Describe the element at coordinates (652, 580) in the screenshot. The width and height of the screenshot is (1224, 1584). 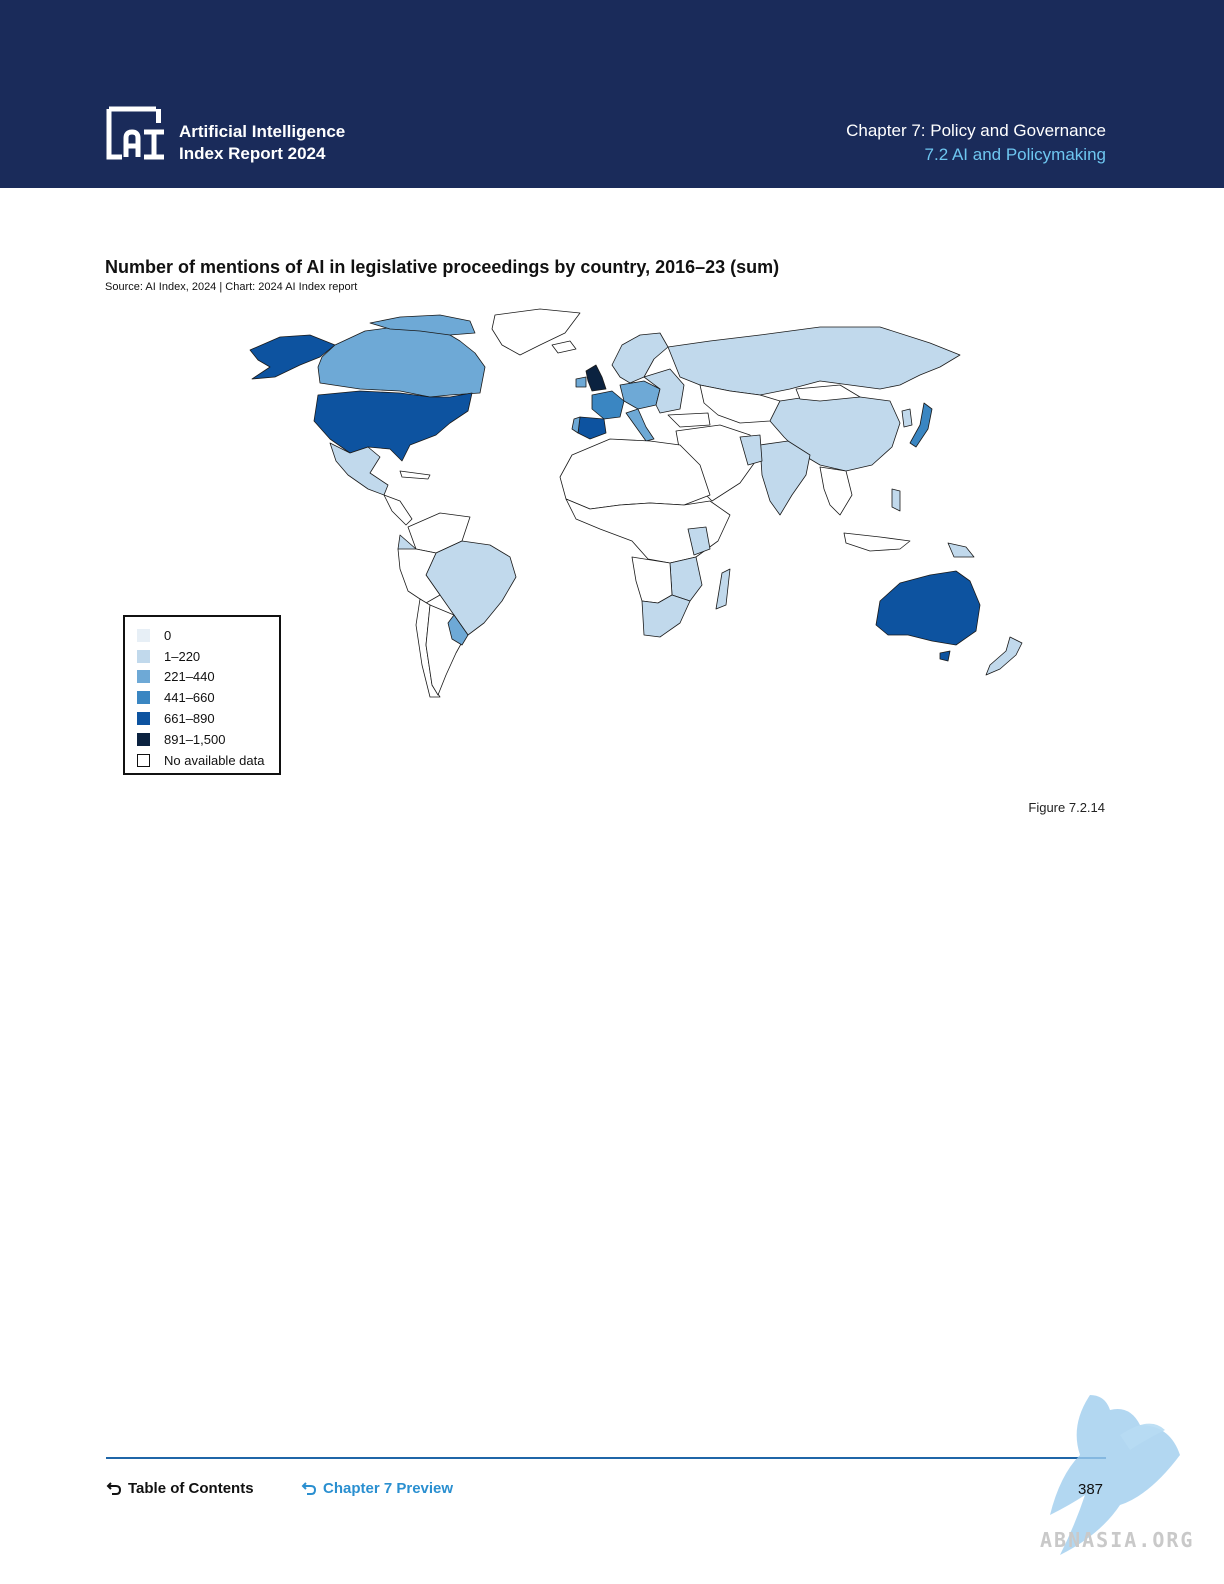
I see `country-namibia-angola` at that location.